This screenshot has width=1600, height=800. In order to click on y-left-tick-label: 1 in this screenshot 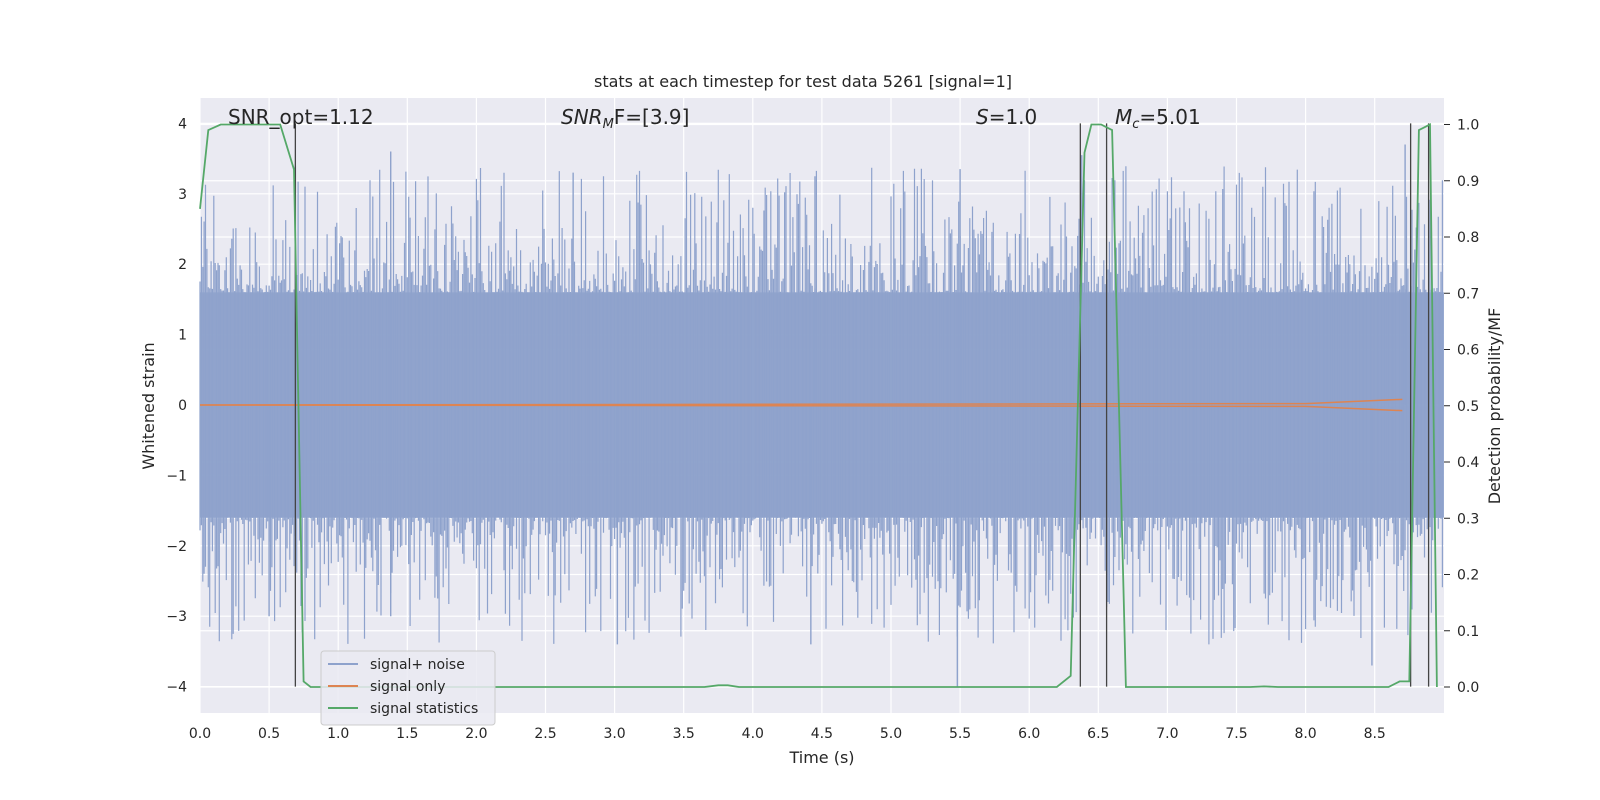, I will do `click(182, 336)`.